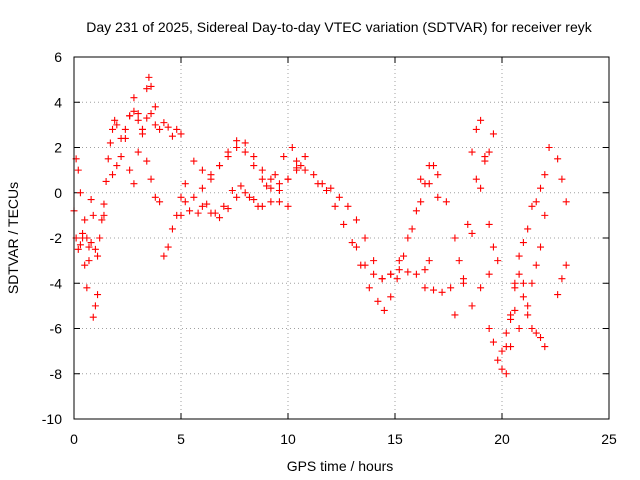 This screenshot has height=480, width=640. What do you see at coordinates (52, 419) in the screenshot?
I see `y-tick-label: -10` at bounding box center [52, 419].